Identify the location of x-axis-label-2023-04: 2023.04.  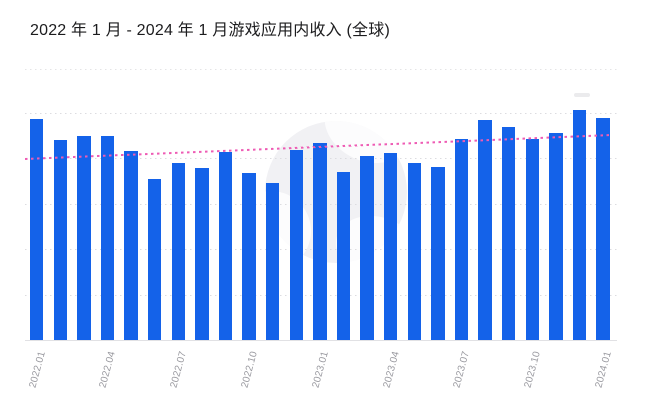
(391, 370).